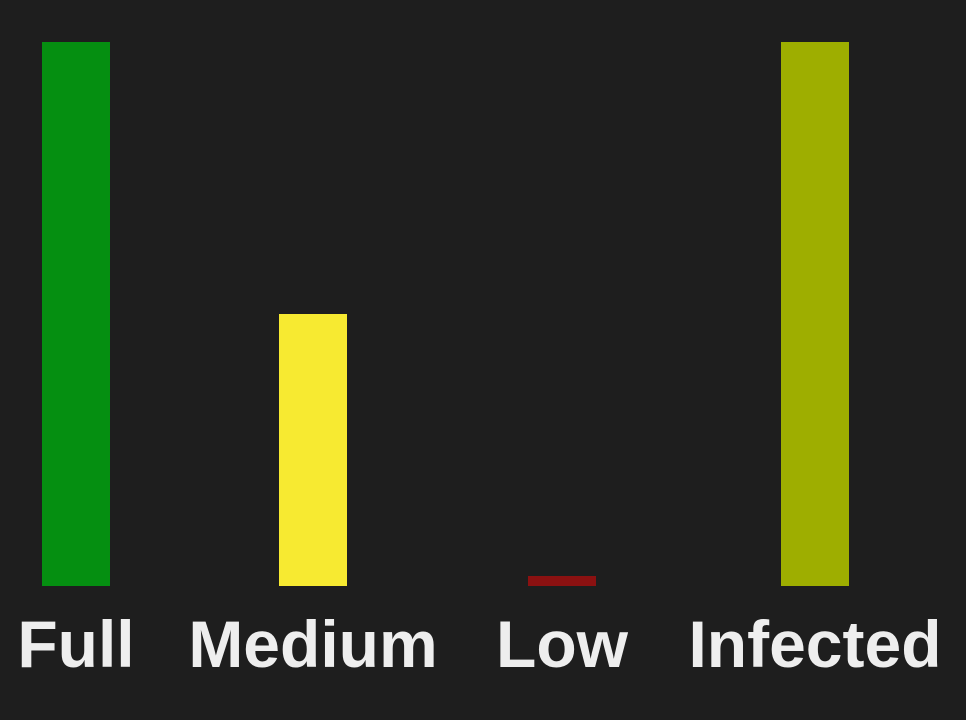 Image resolution: width=966 pixels, height=720 pixels. What do you see at coordinates (479, 644) in the screenshot?
I see `category-labels: Full Medium Low Infected` at bounding box center [479, 644].